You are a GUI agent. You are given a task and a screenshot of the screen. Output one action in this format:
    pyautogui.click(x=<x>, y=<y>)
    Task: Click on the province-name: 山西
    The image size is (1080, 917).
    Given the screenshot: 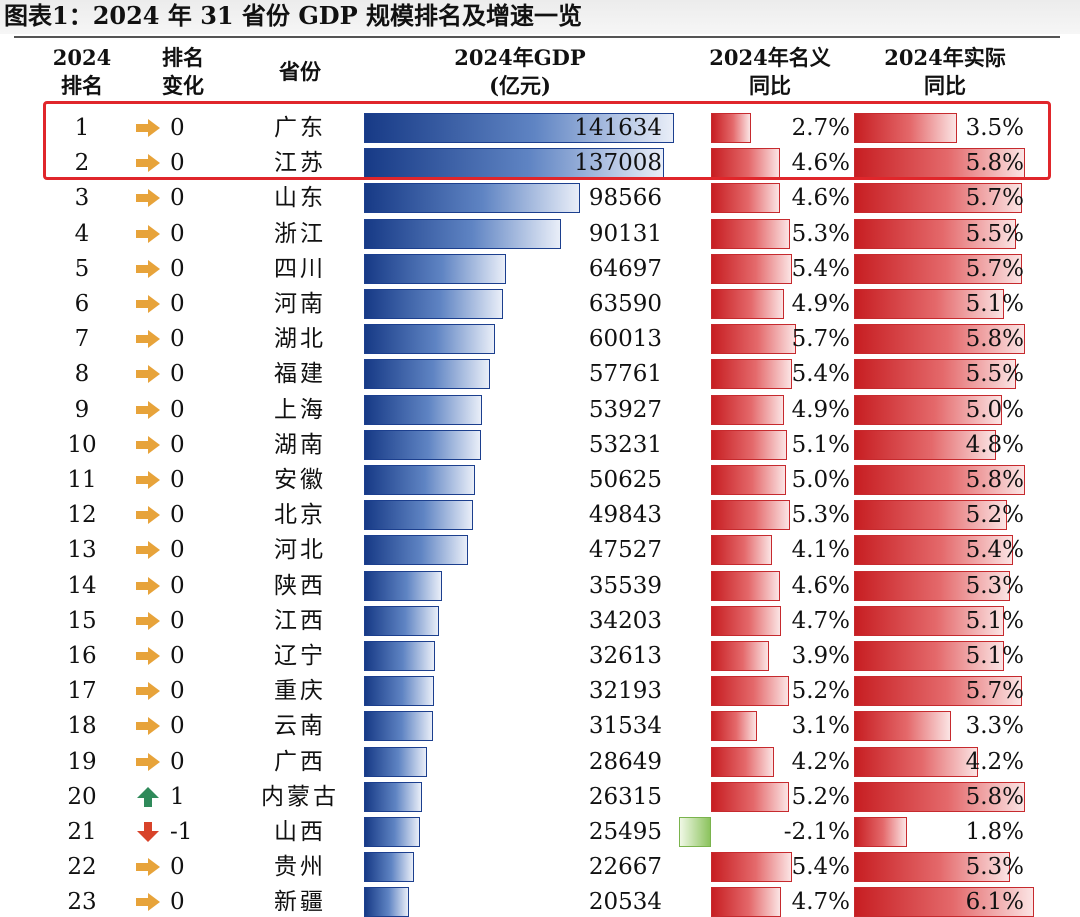 What is the action you would take?
    pyautogui.click(x=300, y=832)
    